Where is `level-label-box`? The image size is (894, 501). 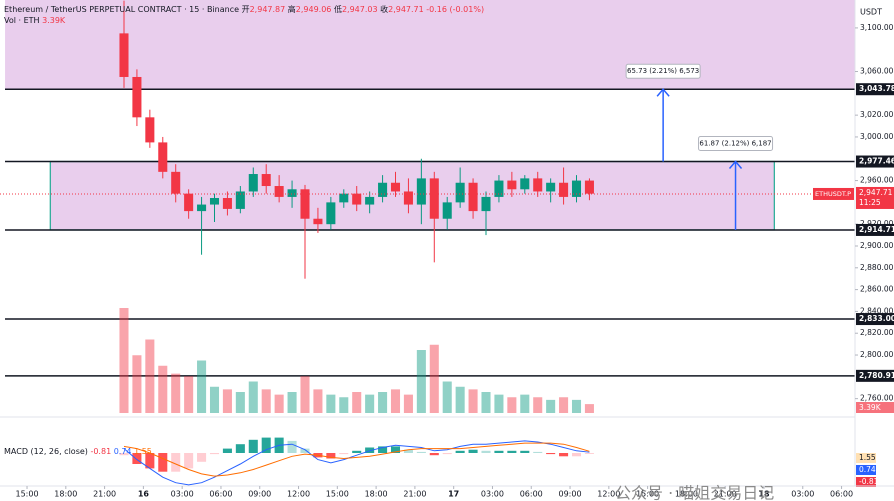
level-label-box is located at coordinates (875, 161).